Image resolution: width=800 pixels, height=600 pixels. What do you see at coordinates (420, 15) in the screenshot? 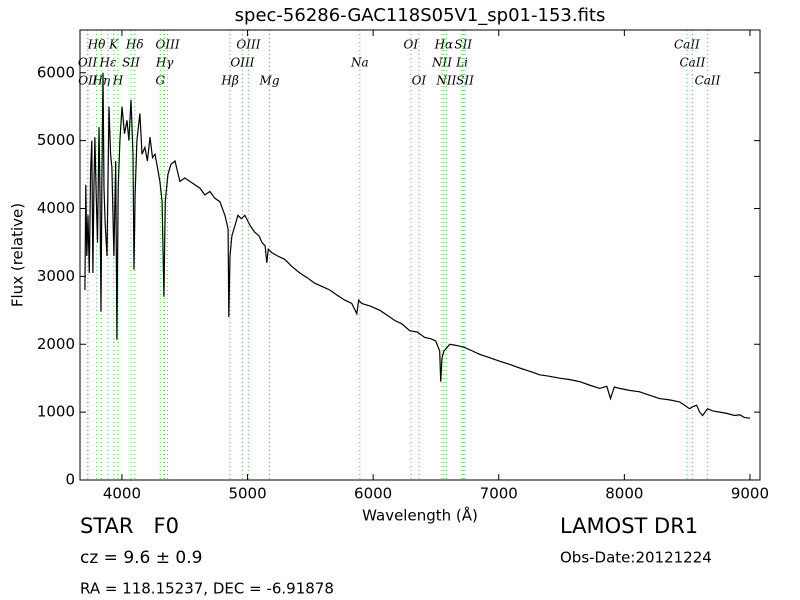
I see `chart-title: spec-56286-GAC118S05V1_sp01-153.fits` at bounding box center [420, 15].